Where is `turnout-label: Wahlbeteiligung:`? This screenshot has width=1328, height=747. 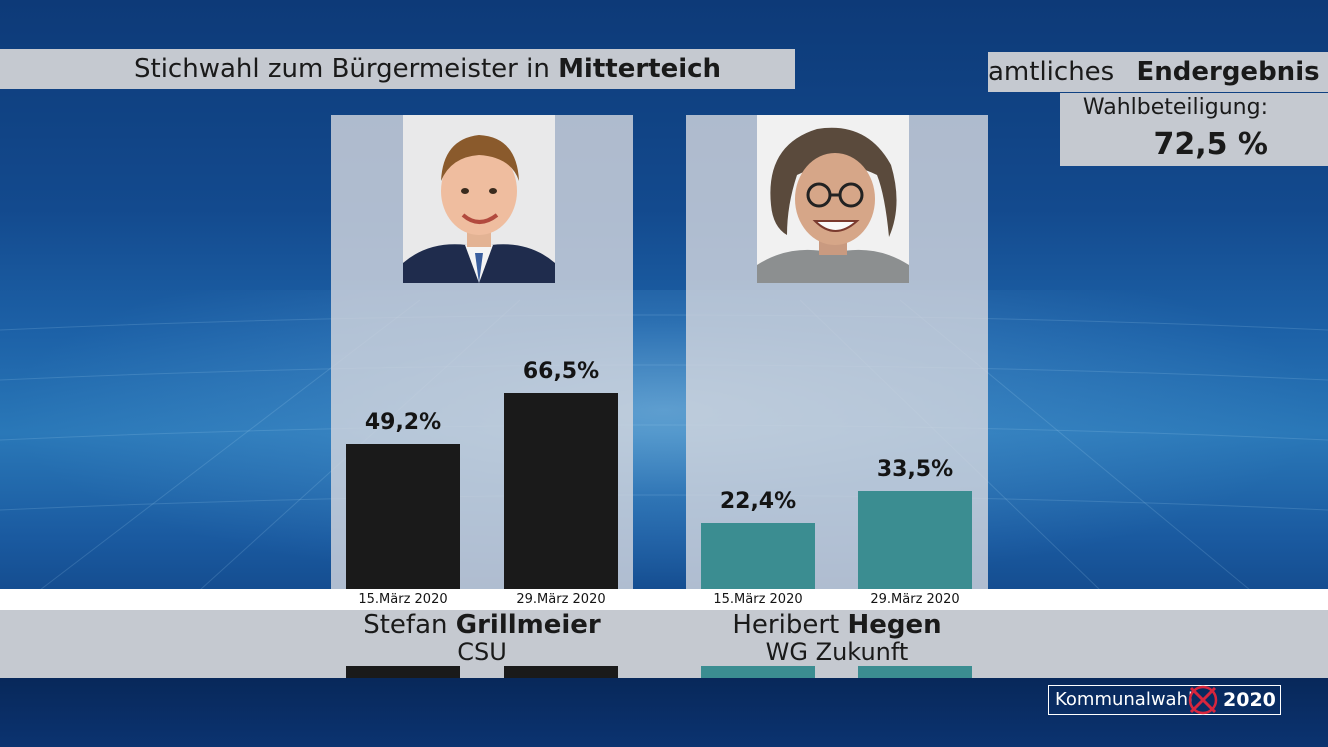 turnout-label: Wahlbeteiligung: is located at coordinates (1175, 107).